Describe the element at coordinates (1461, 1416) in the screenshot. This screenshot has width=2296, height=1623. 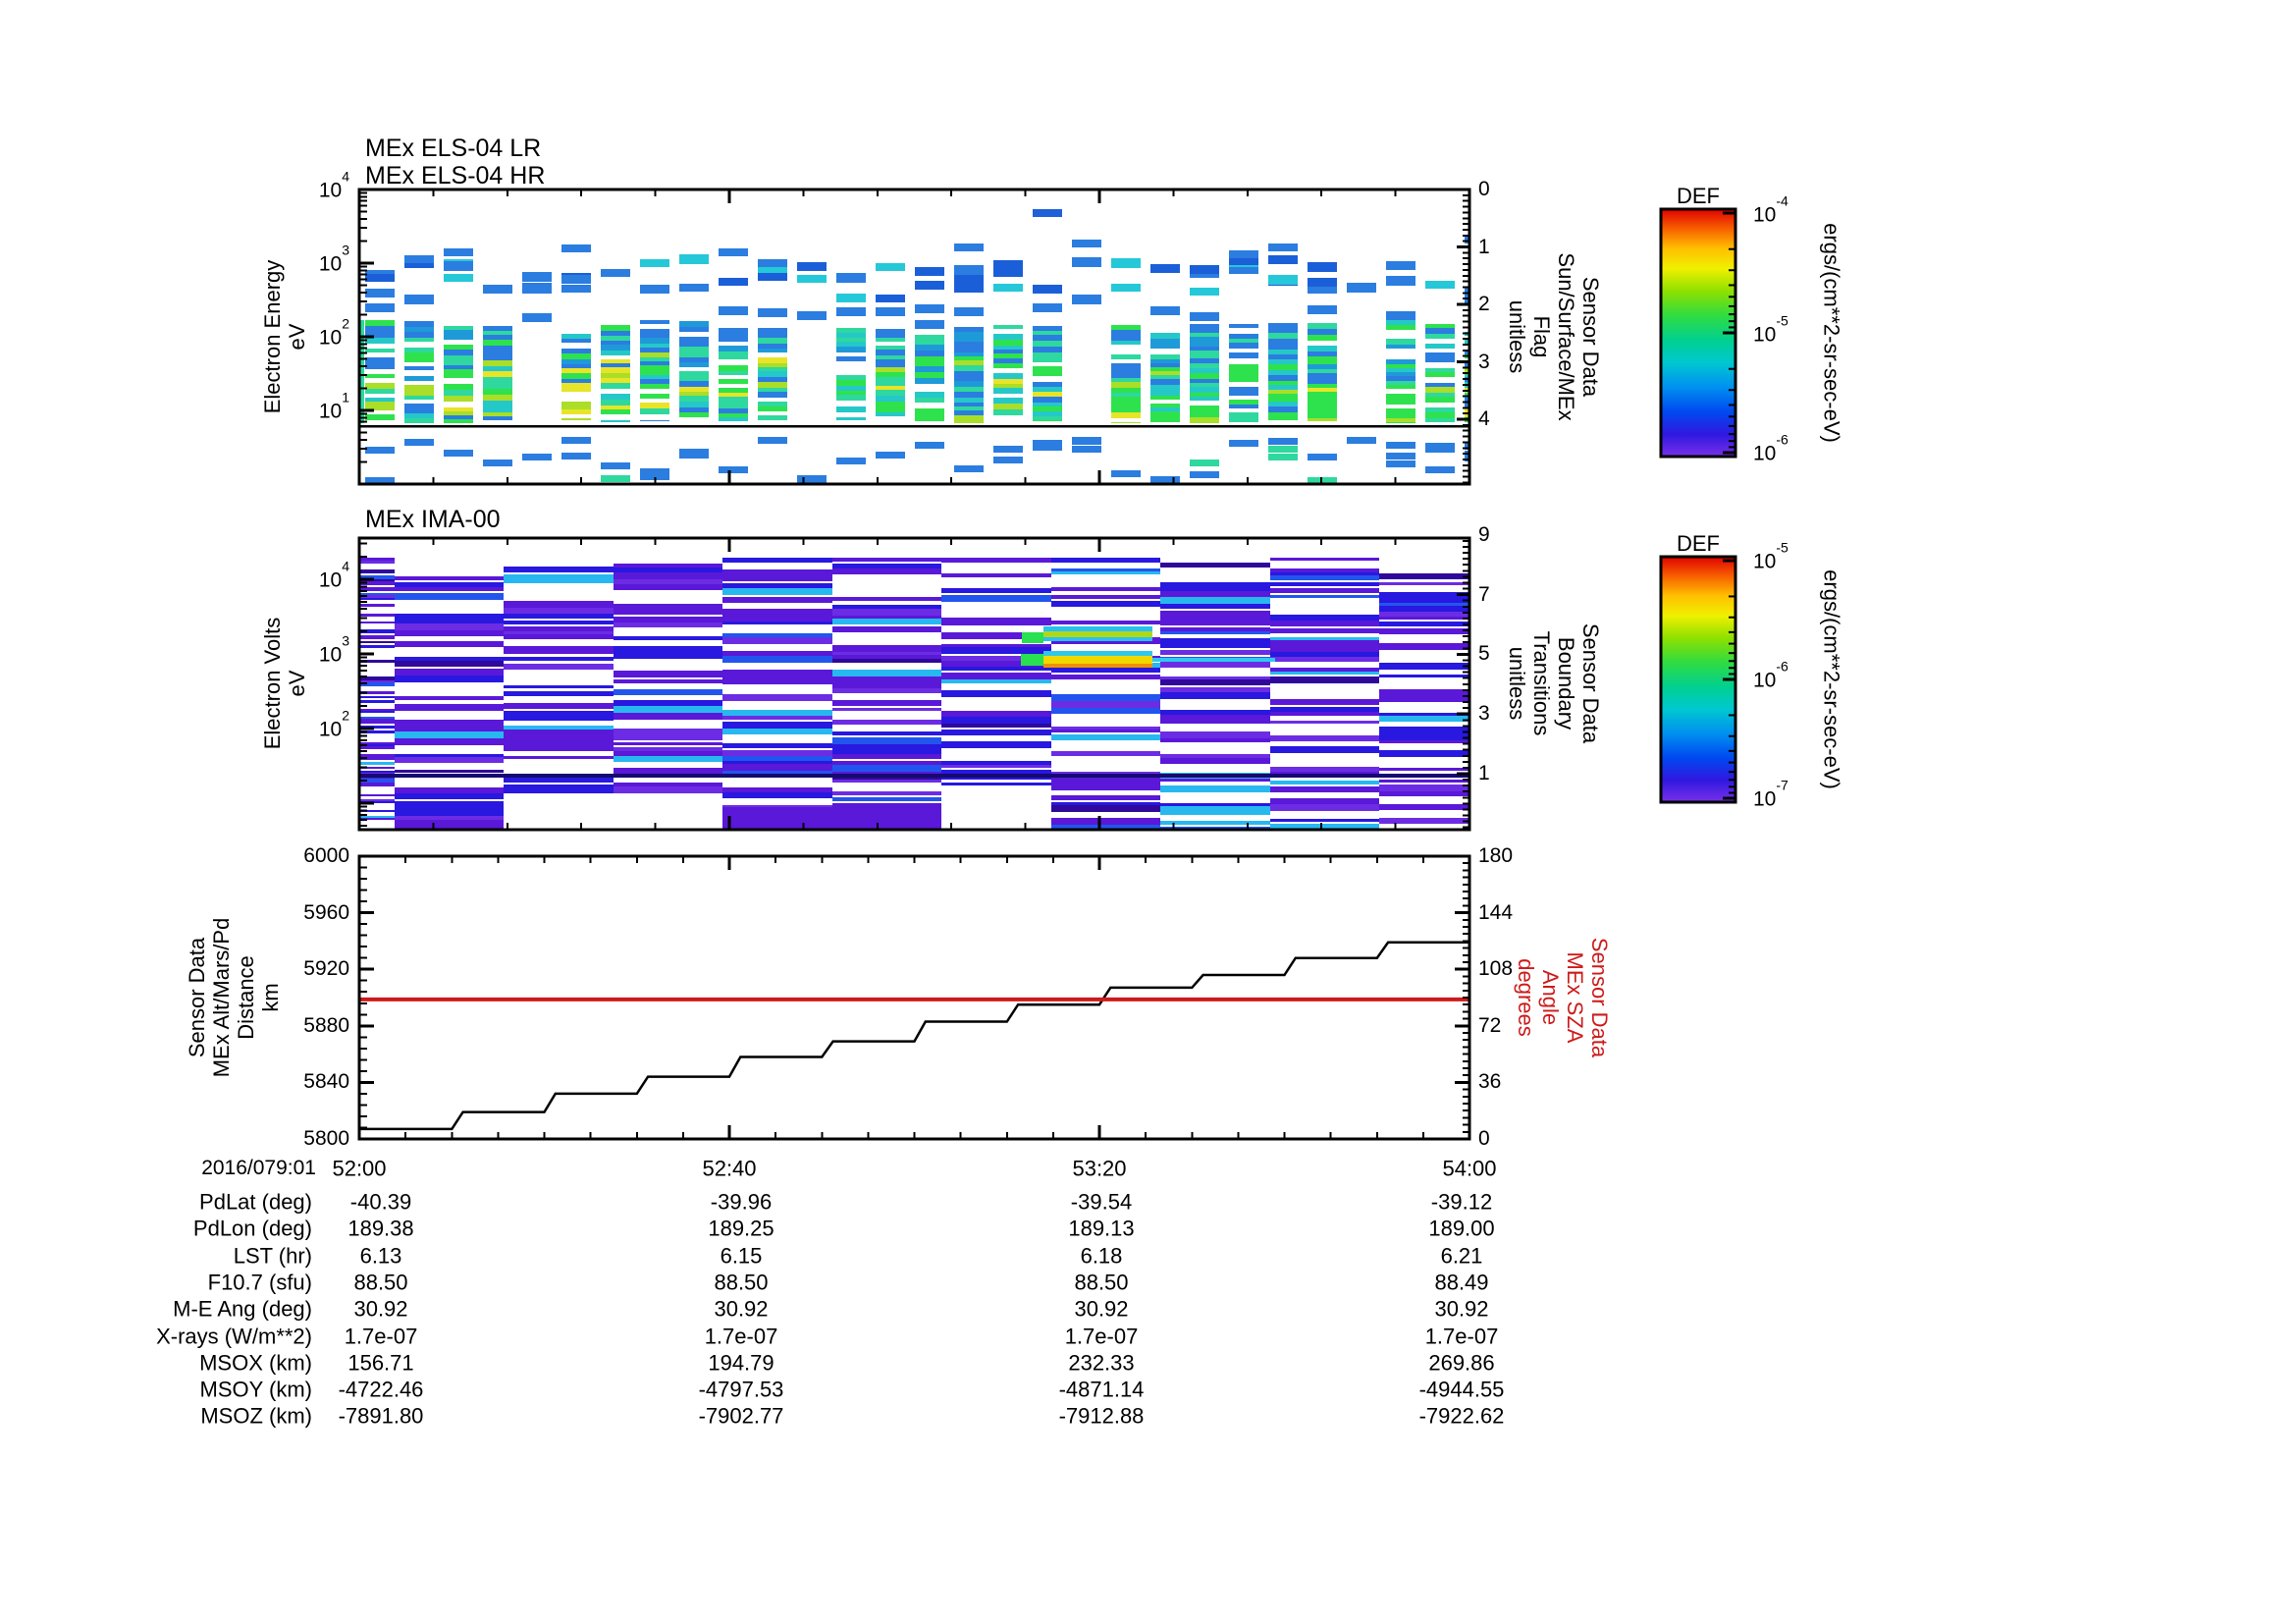
I see `table-cell-value: -7922.62` at that location.